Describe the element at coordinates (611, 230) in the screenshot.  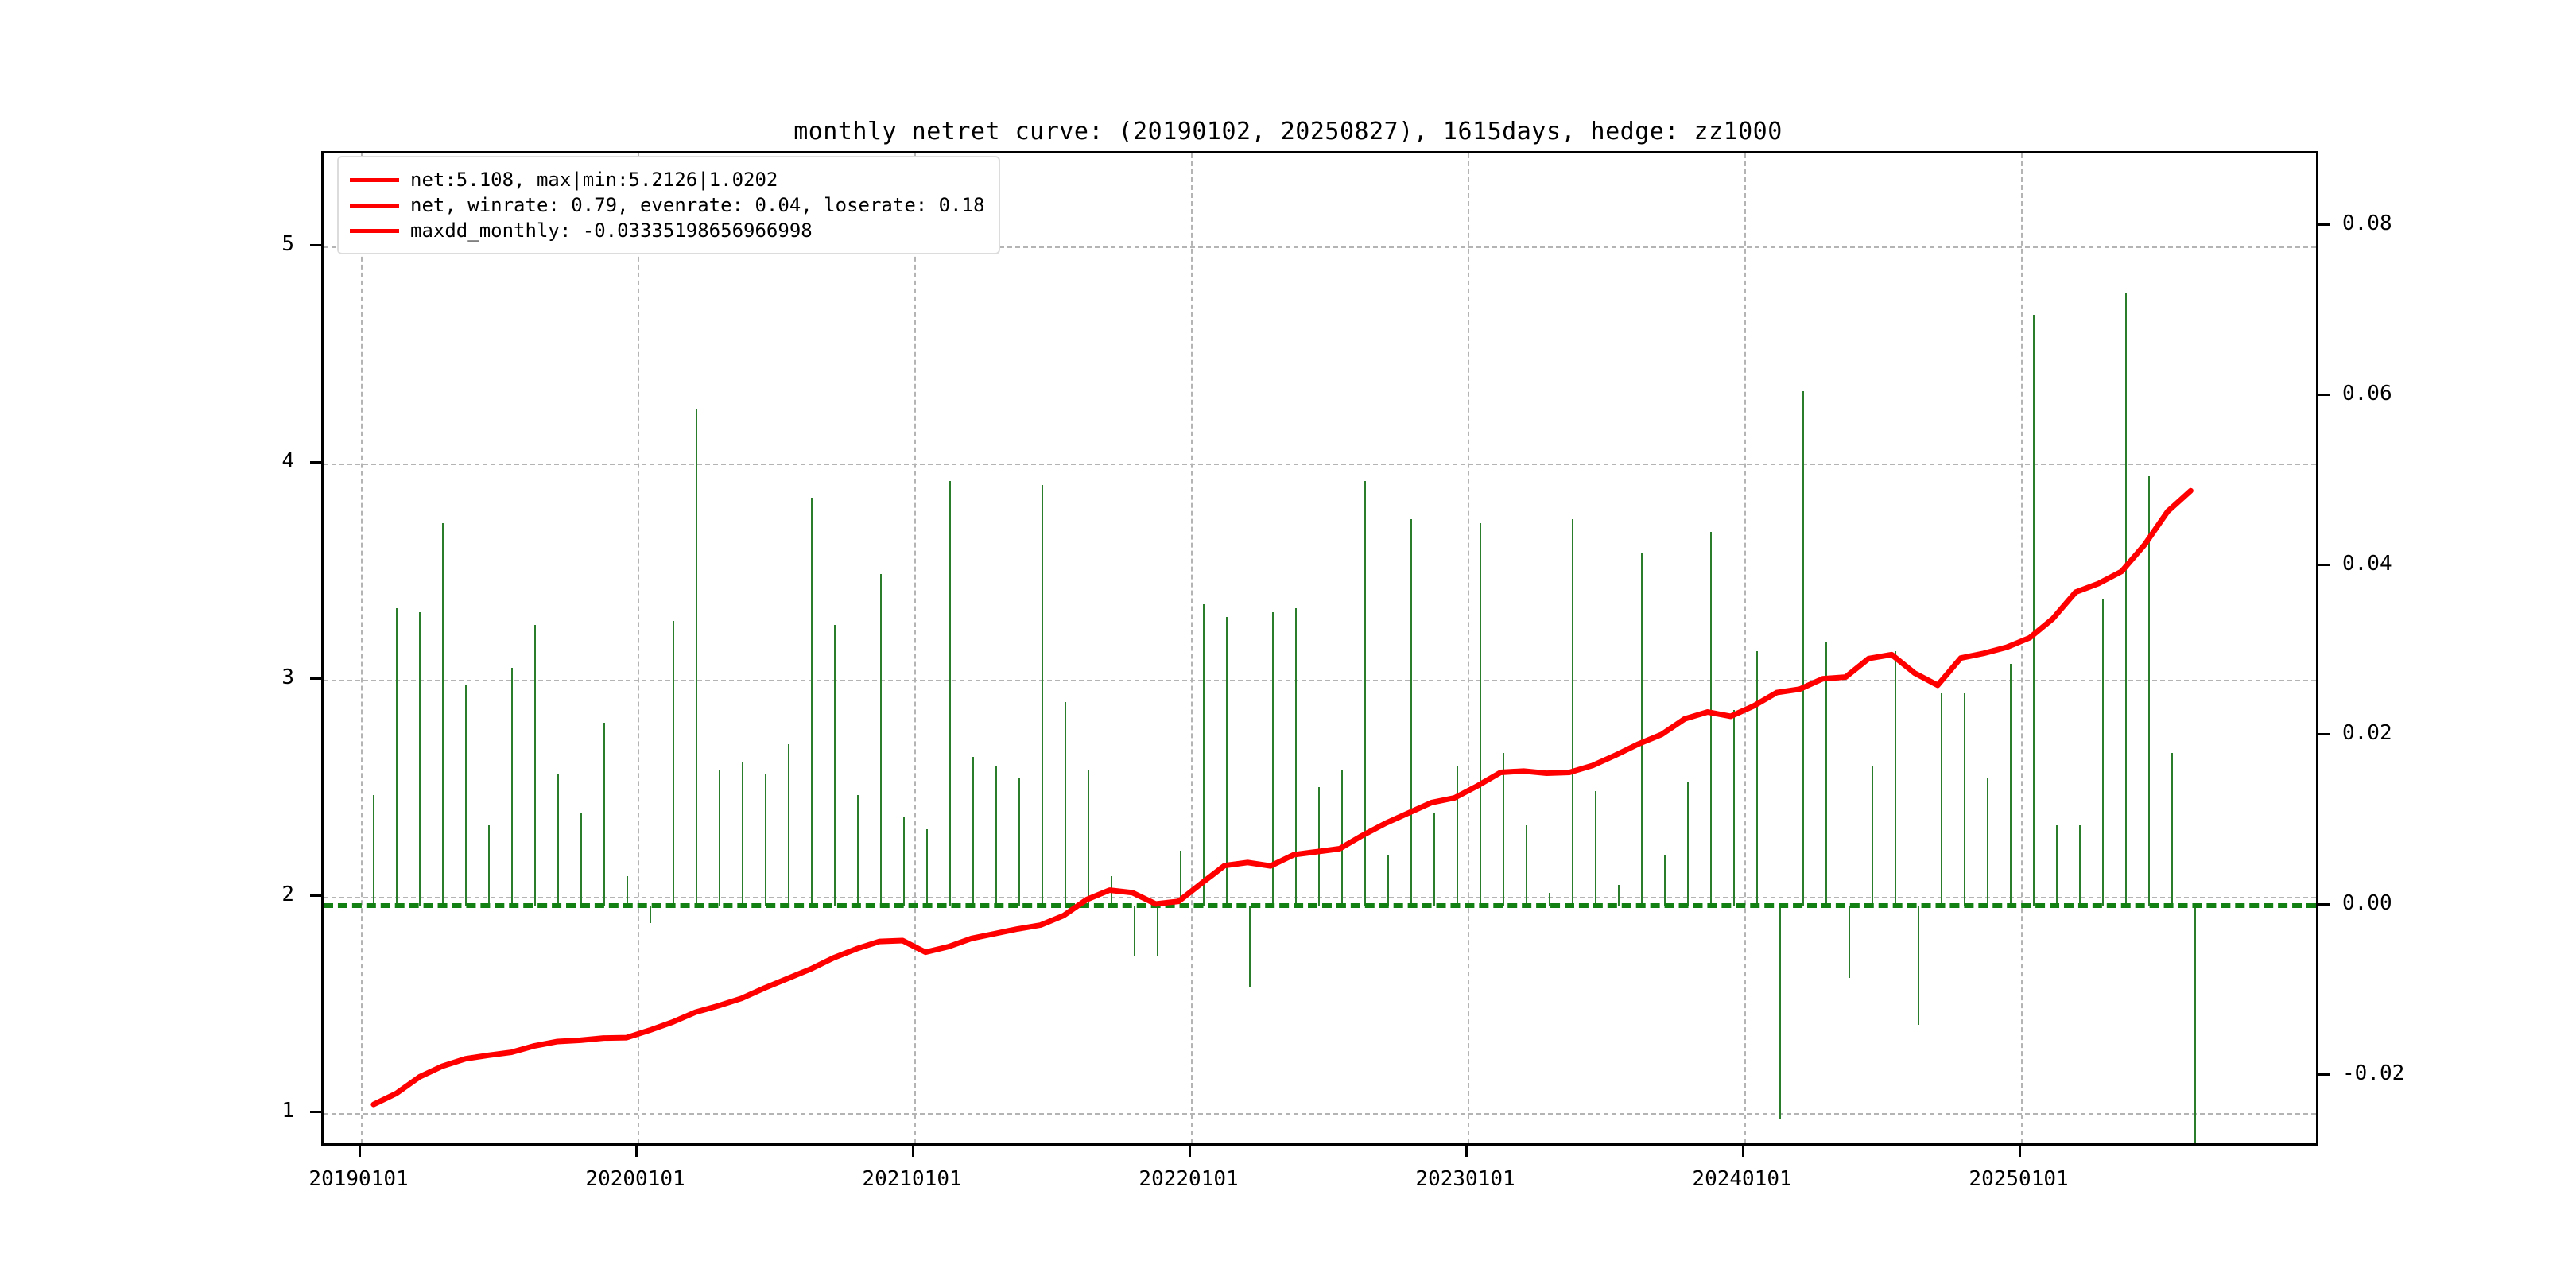
I see `legend-label-maxdd: maxdd_monthly: -0.03335198656966998` at that location.